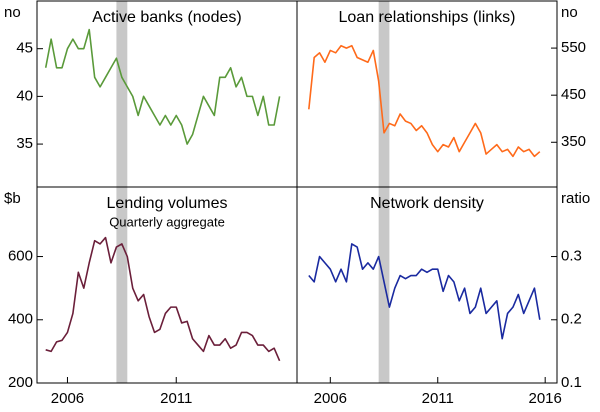 This screenshot has width=600, height=412. What do you see at coordinates (20, 256) in the screenshot?
I see `y-tick-label: 600` at bounding box center [20, 256].